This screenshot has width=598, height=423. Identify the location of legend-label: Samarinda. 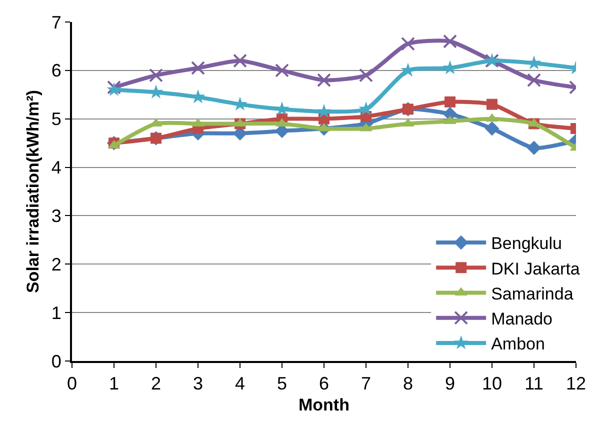
(532, 294).